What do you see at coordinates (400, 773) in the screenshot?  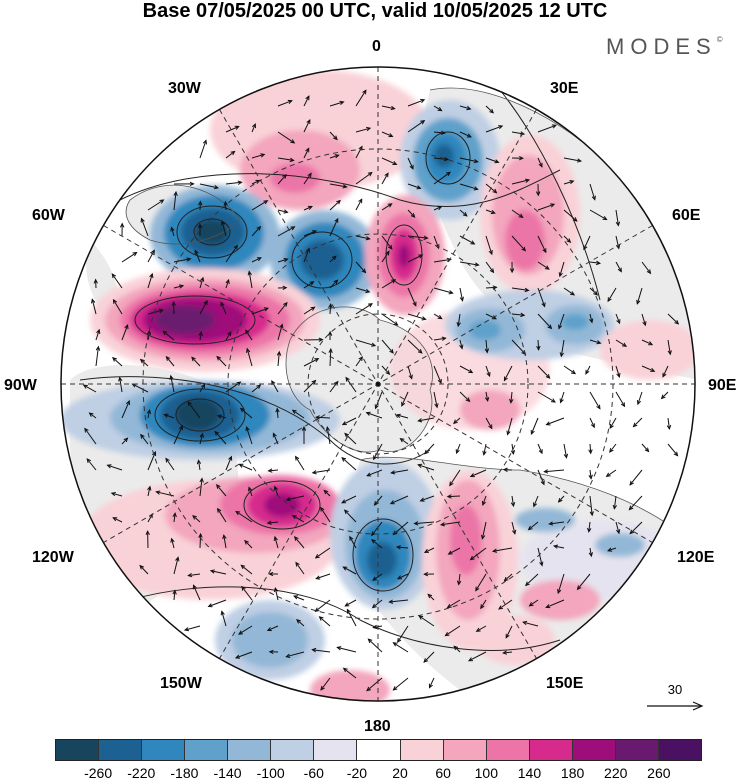 I see `colorbar-tick-label: 20` at bounding box center [400, 773].